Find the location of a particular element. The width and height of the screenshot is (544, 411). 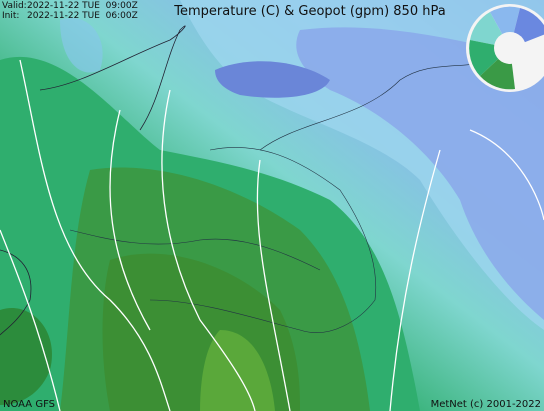

valid-label: Valid: is located at coordinates (14, 6).